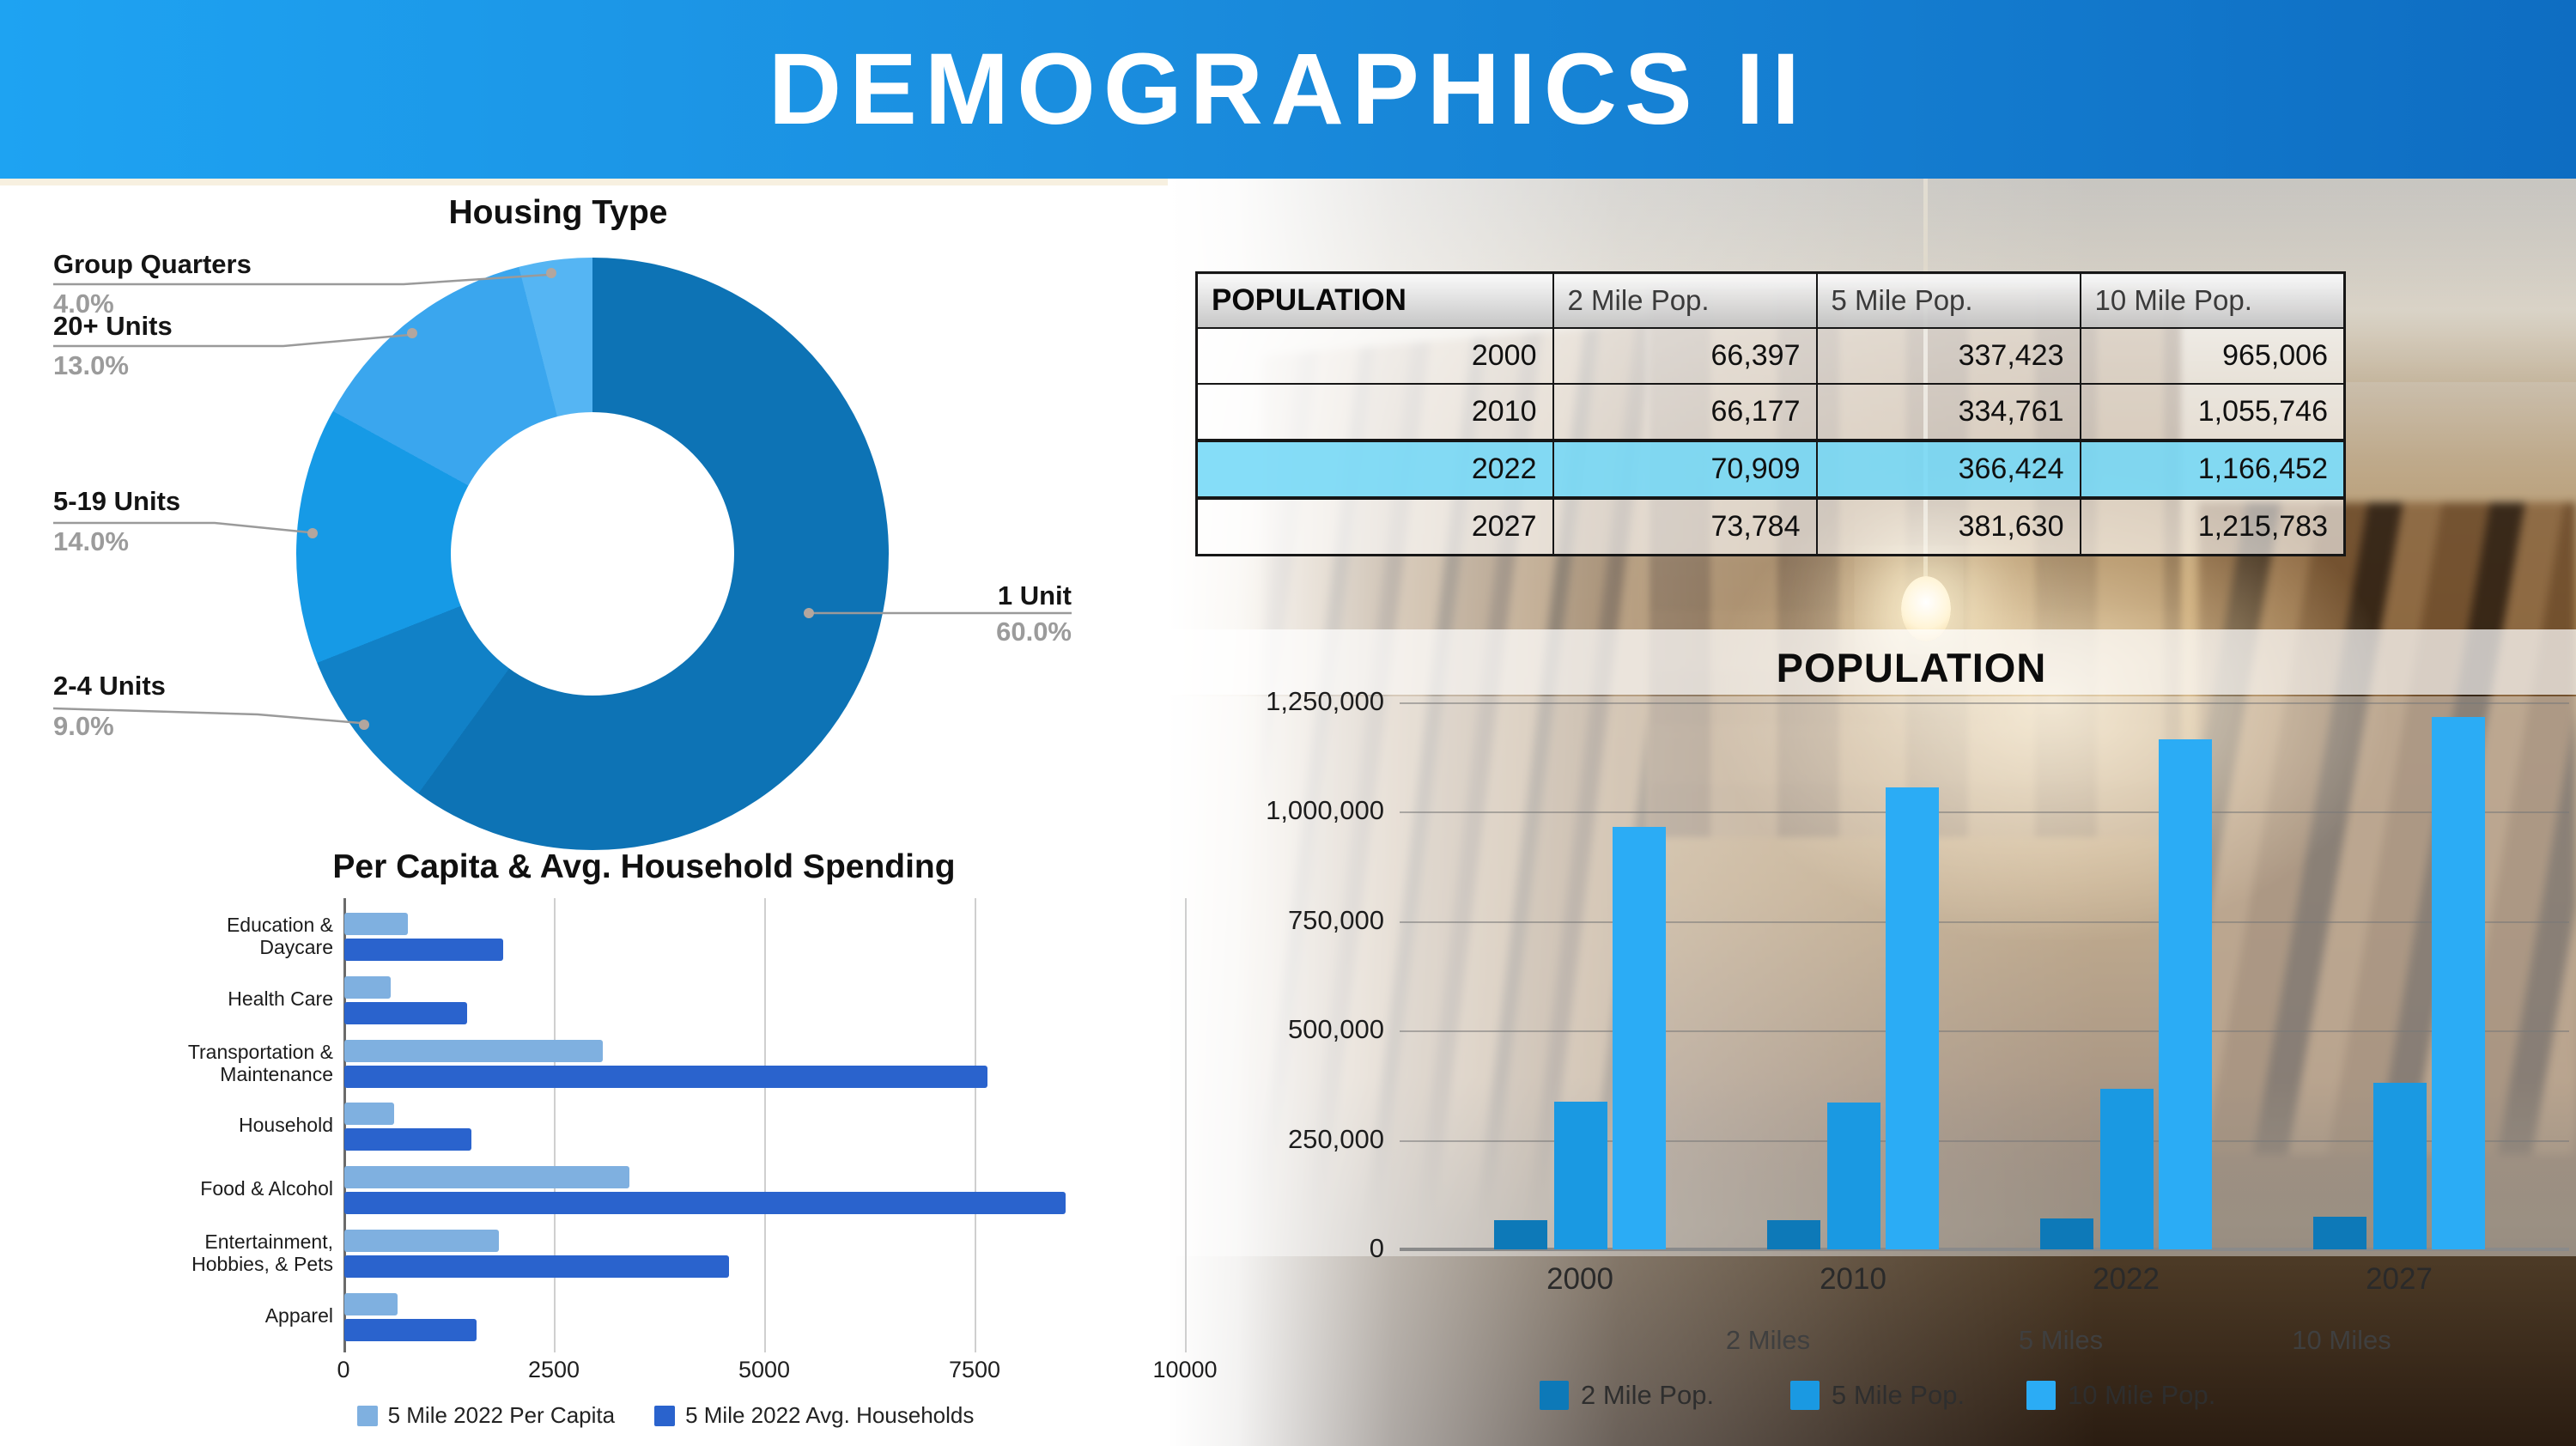 The image size is (2576, 1446). What do you see at coordinates (1627, 1395) in the screenshot?
I see `pop-legend-2-mile: 2 Mile Pop.` at bounding box center [1627, 1395].